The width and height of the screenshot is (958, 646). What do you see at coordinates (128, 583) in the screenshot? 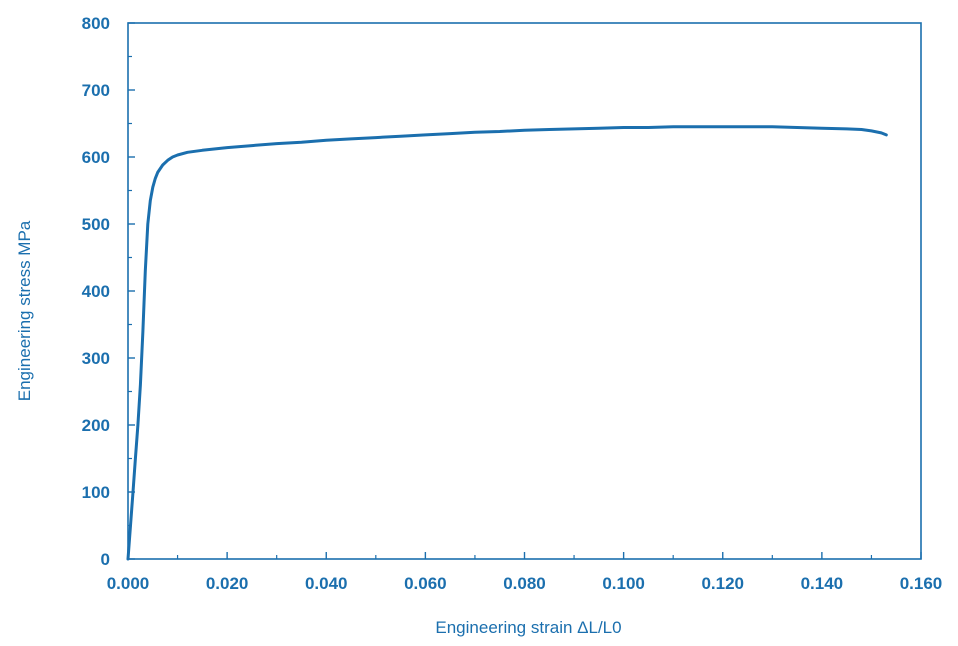
I see `x-tick-label: 0.000` at bounding box center [128, 583].